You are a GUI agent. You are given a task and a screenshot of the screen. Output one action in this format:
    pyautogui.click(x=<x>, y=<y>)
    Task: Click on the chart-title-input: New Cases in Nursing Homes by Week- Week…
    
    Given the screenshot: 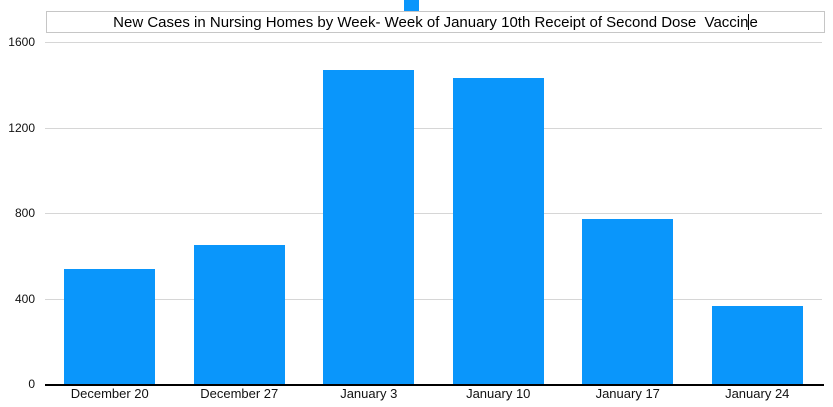 What is the action you would take?
    pyautogui.click(x=435, y=22)
    